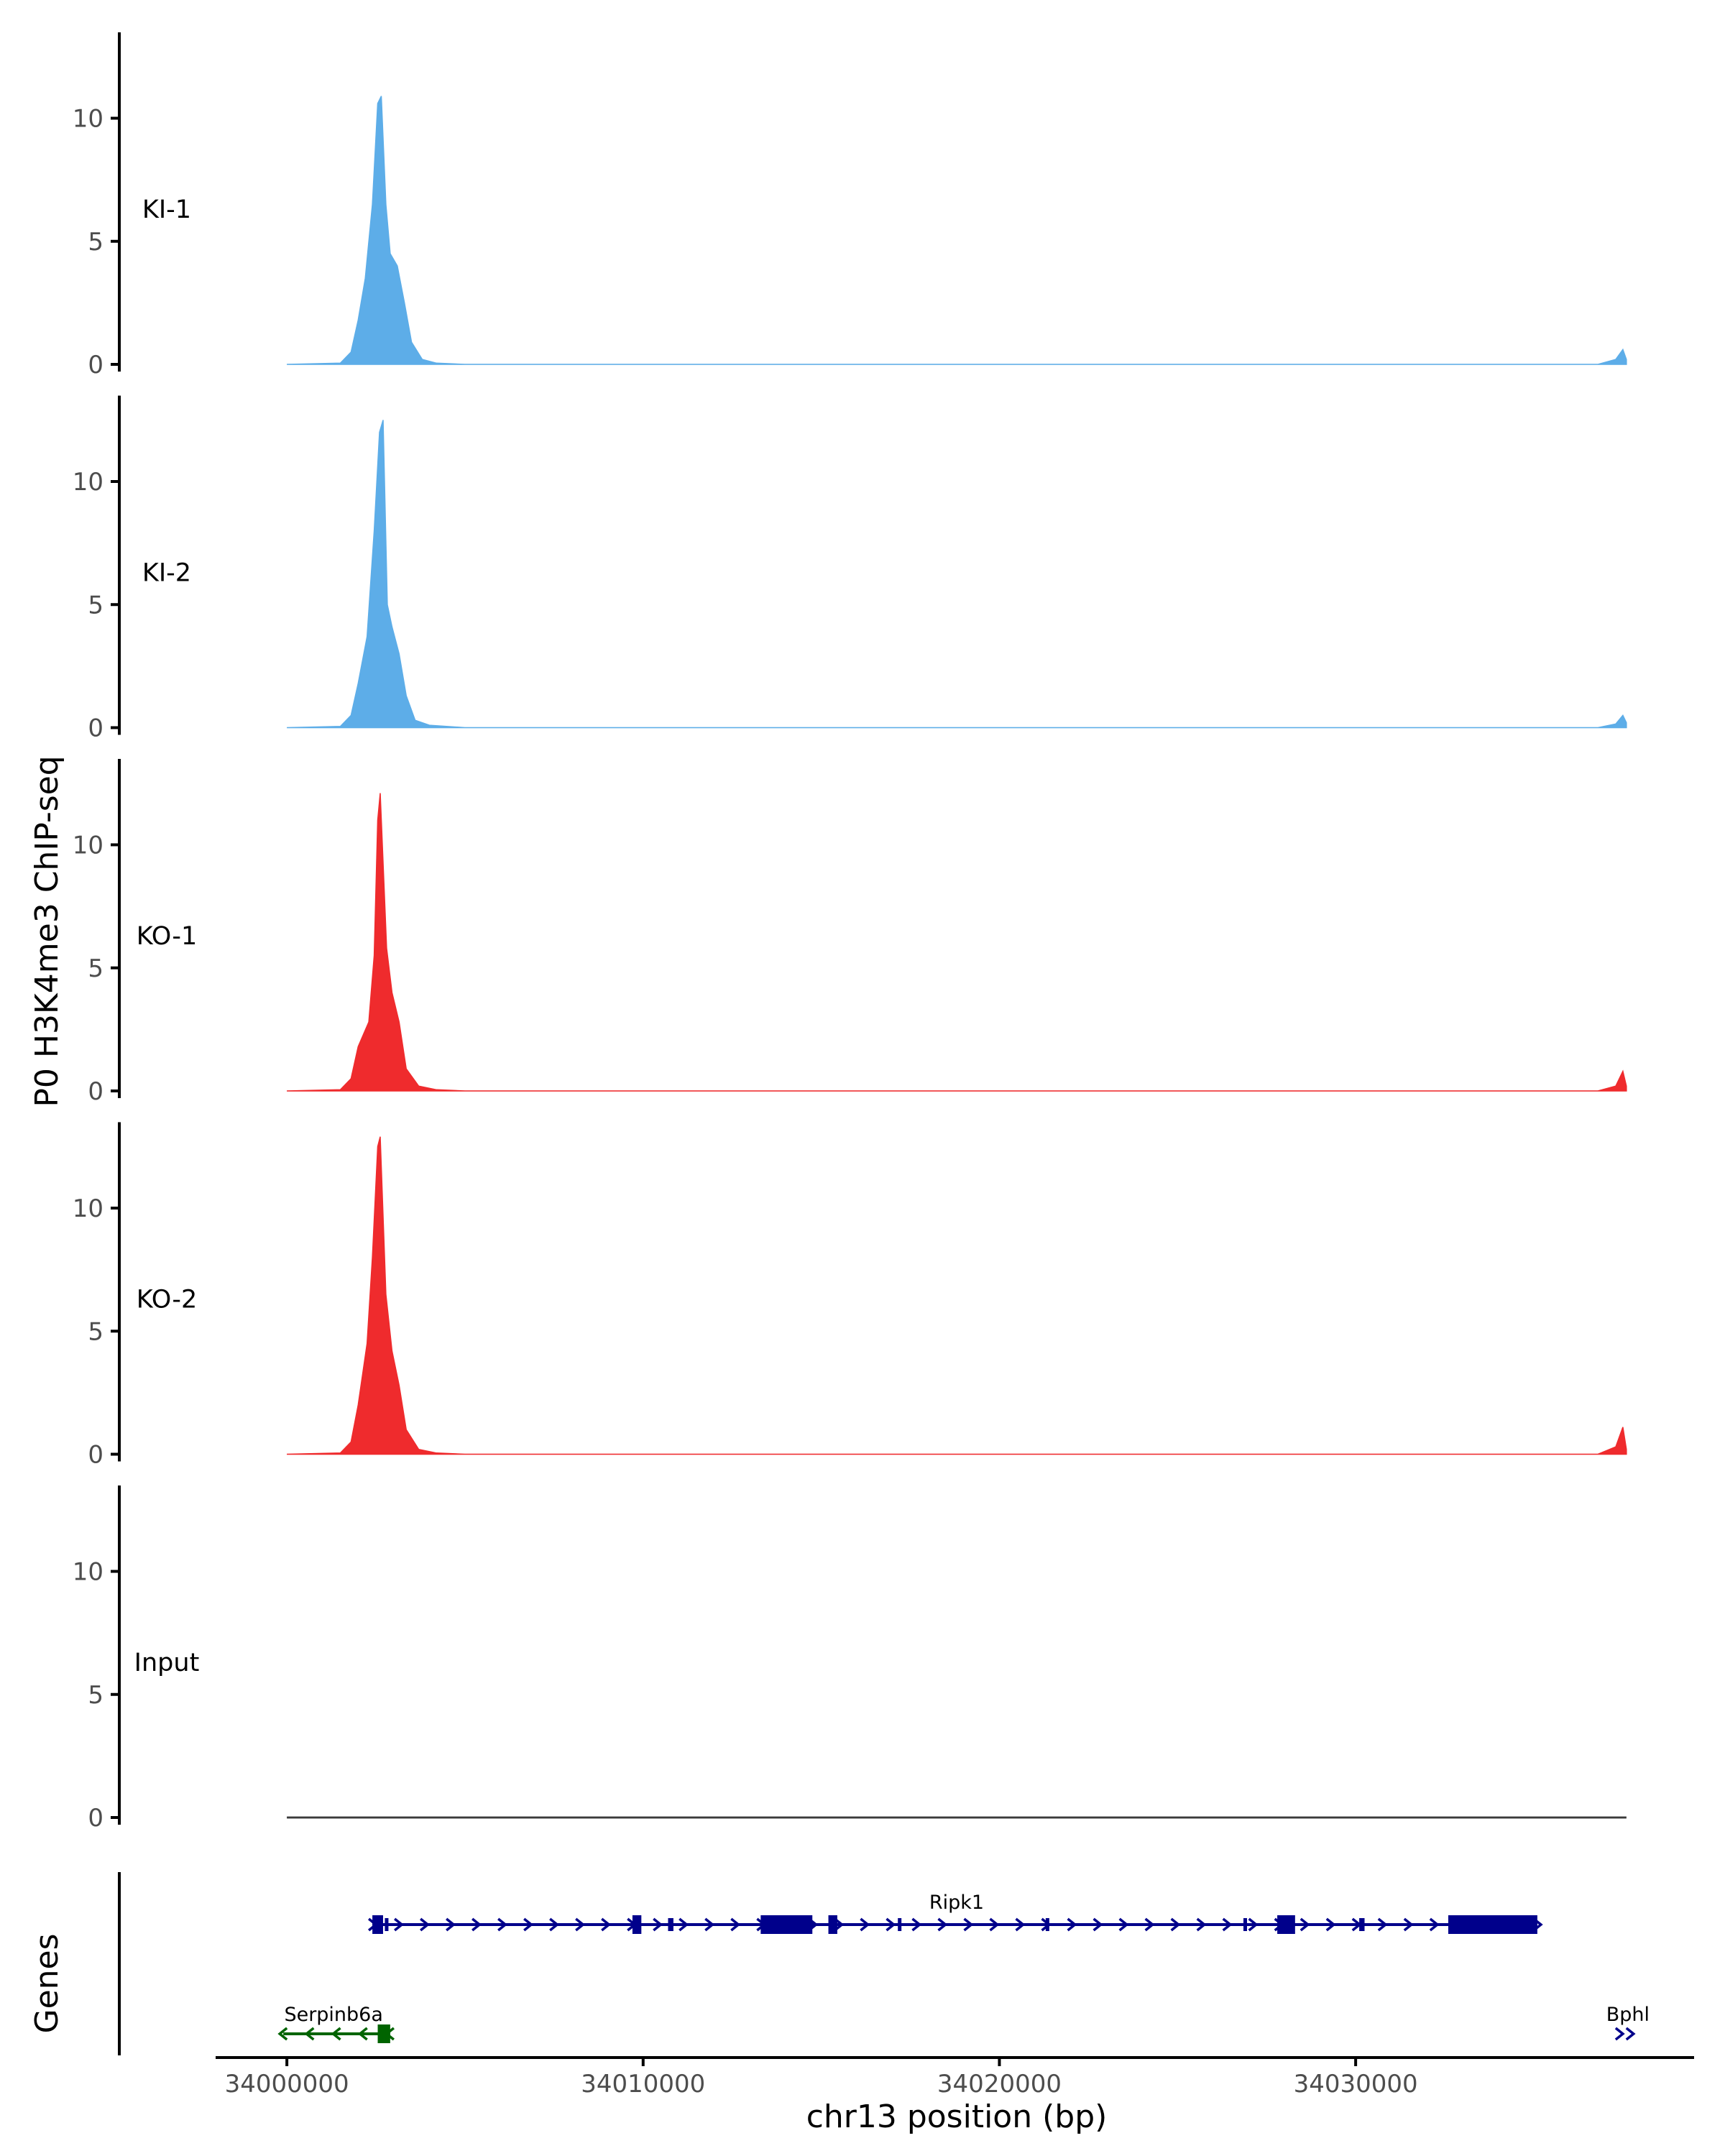  What do you see at coordinates (643, 2084) in the screenshot?
I see `x-tick-label: 34010000` at bounding box center [643, 2084].